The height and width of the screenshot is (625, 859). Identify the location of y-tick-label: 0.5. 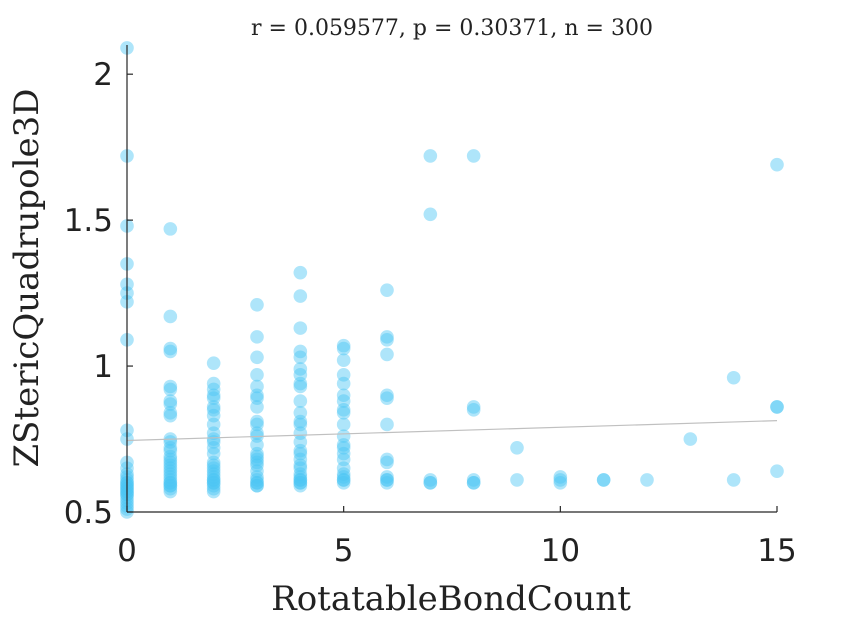
(88, 513).